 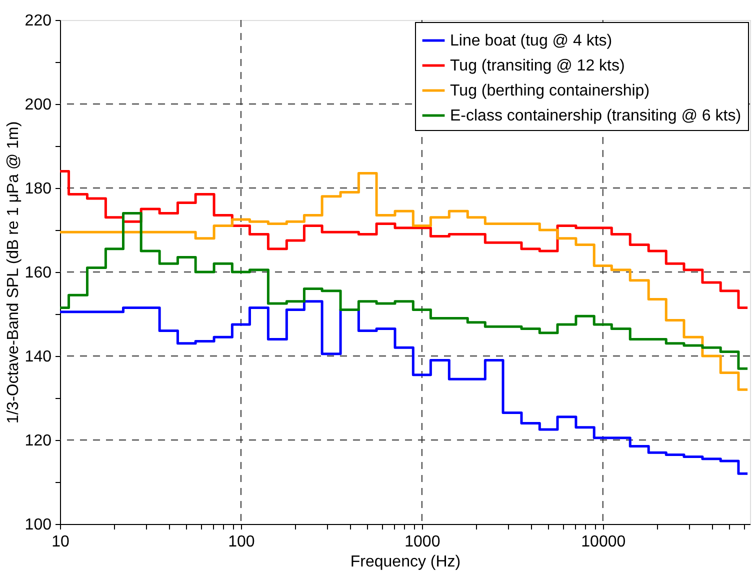 What do you see at coordinates (603, 542) in the screenshot?
I see `x-tick-label: 10000` at bounding box center [603, 542].